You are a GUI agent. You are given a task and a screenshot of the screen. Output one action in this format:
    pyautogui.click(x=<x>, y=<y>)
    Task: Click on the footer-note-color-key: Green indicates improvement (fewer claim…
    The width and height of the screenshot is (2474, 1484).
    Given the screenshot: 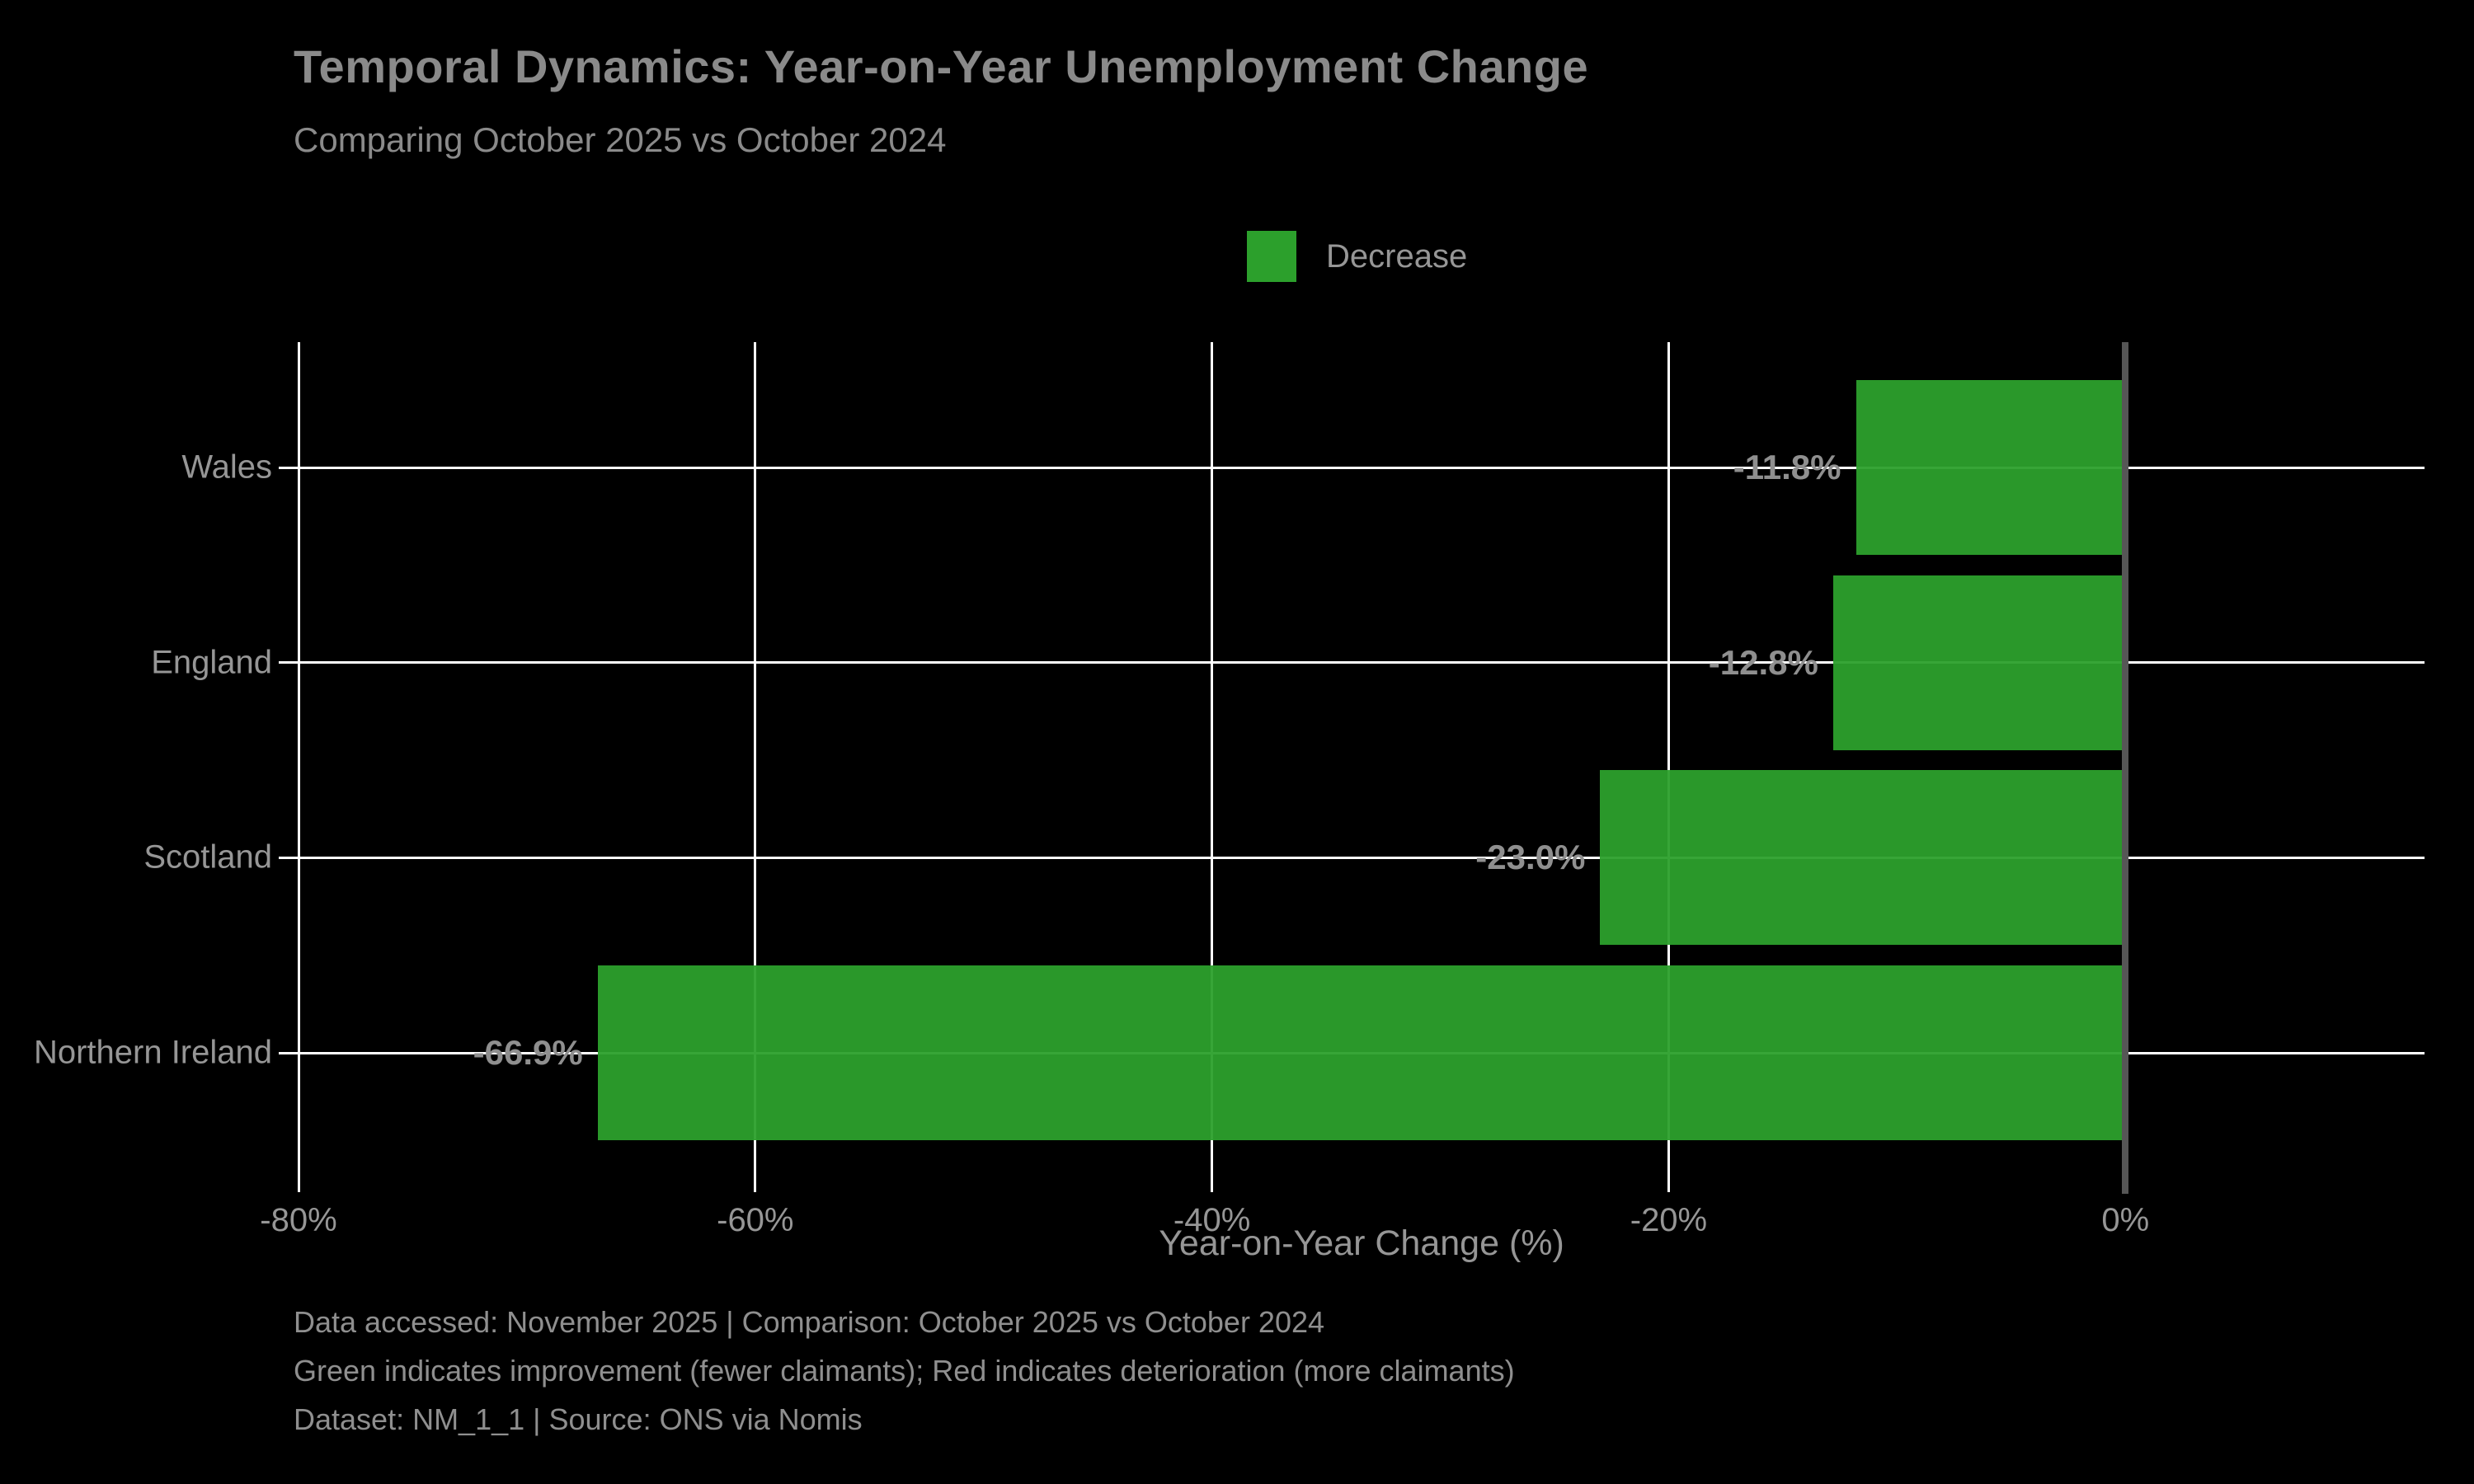 What is the action you would take?
    pyautogui.click(x=904, y=1371)
    